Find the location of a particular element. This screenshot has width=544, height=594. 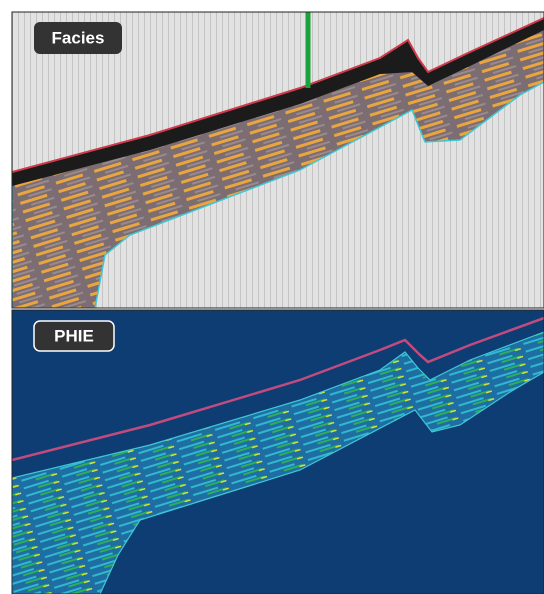

panel-label: Facies is located at coordinates (78, 37).